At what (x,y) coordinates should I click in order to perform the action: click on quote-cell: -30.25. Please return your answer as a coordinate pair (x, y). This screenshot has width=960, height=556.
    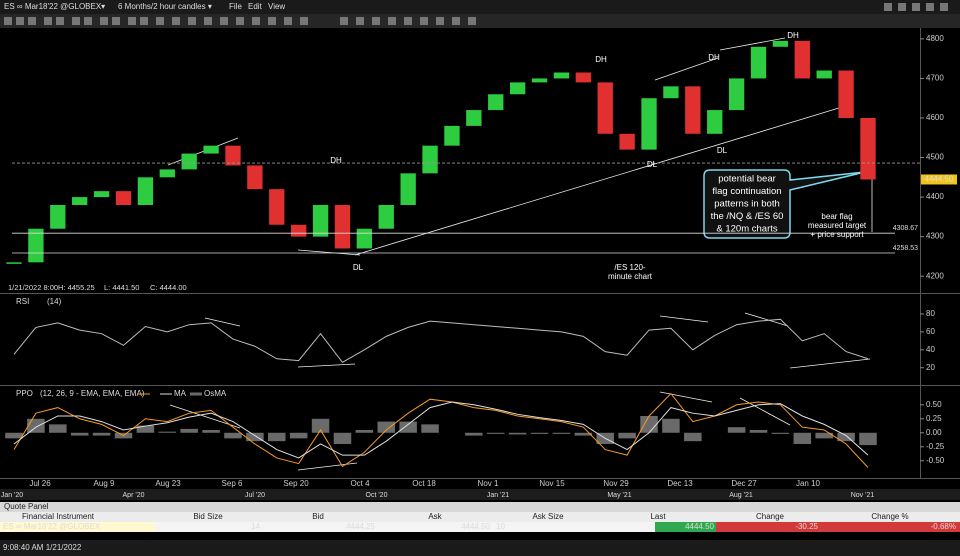
    Looking at the image, I should click on (806, 526).